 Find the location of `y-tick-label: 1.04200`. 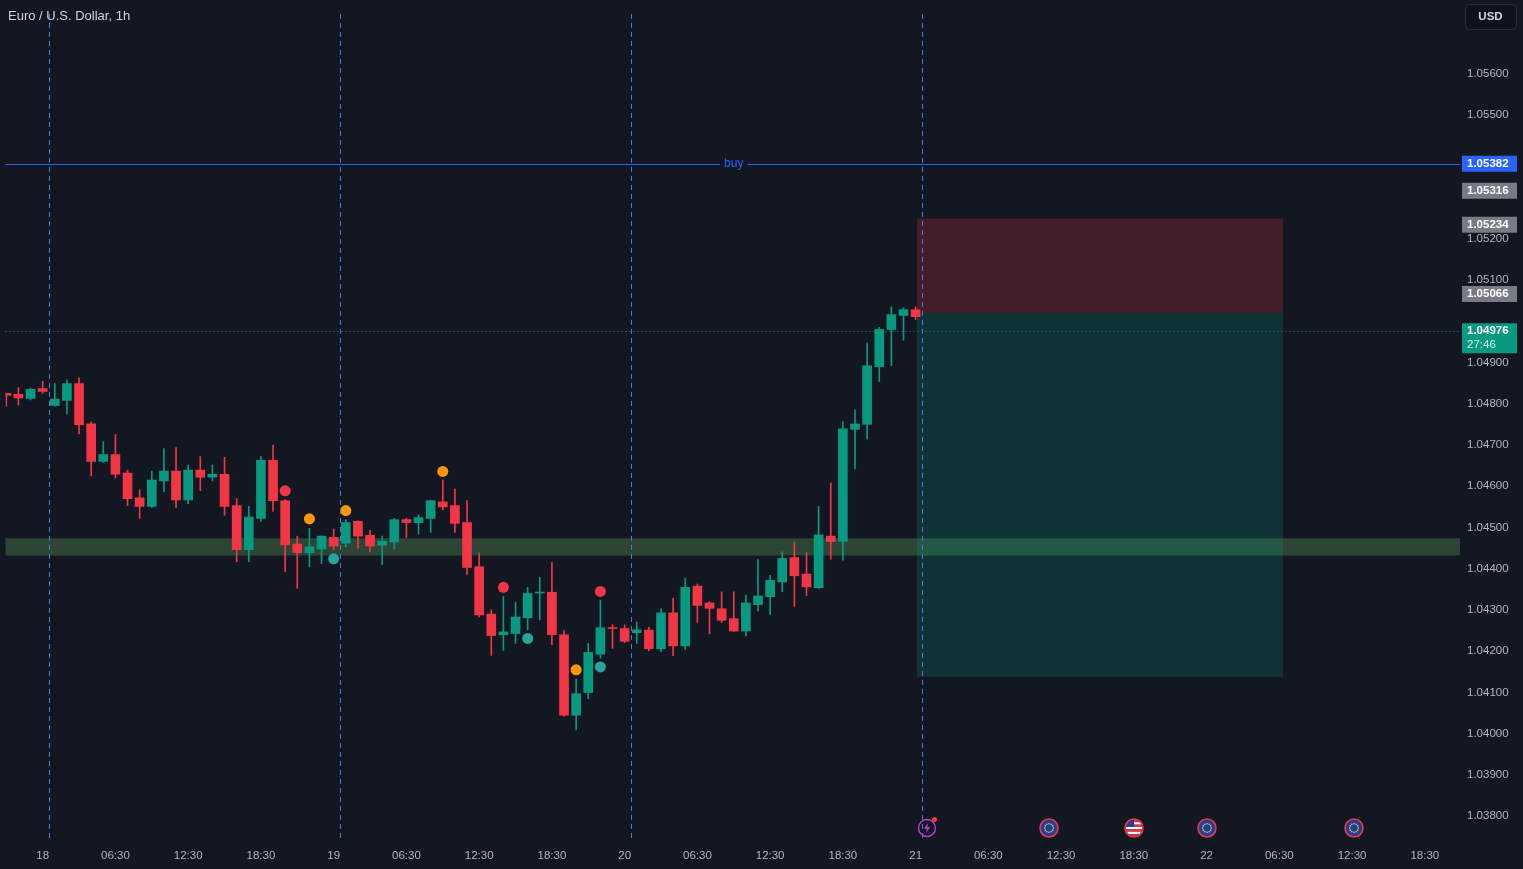

y-tick-label: 1.04200 is located at coordinates (1488, 650).